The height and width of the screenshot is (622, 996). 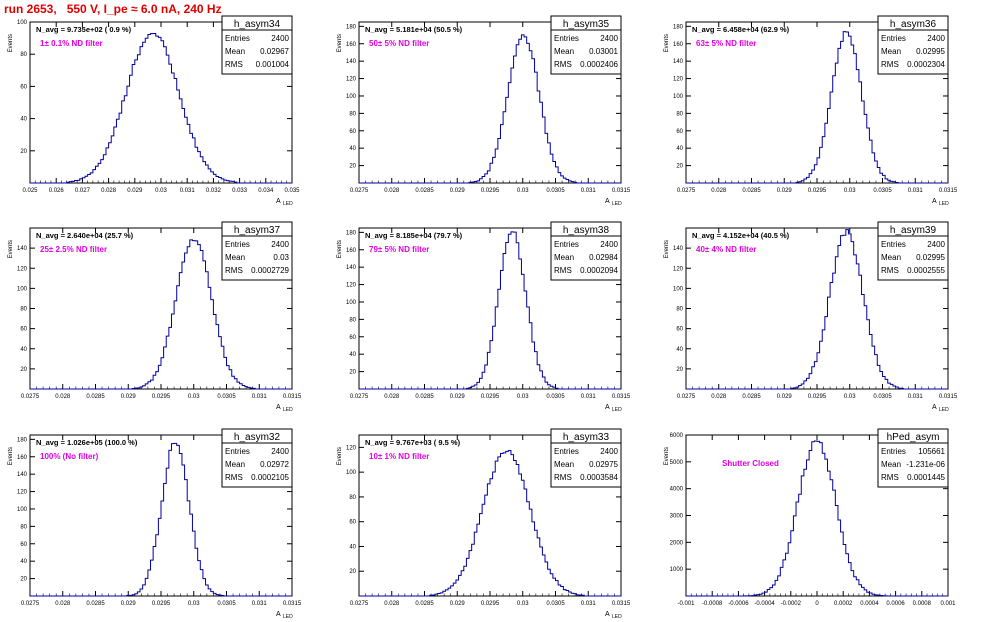 I want to click on navg-label: N_avg = 8.185e+04 (79.7 %), so click(x=414, y=235).